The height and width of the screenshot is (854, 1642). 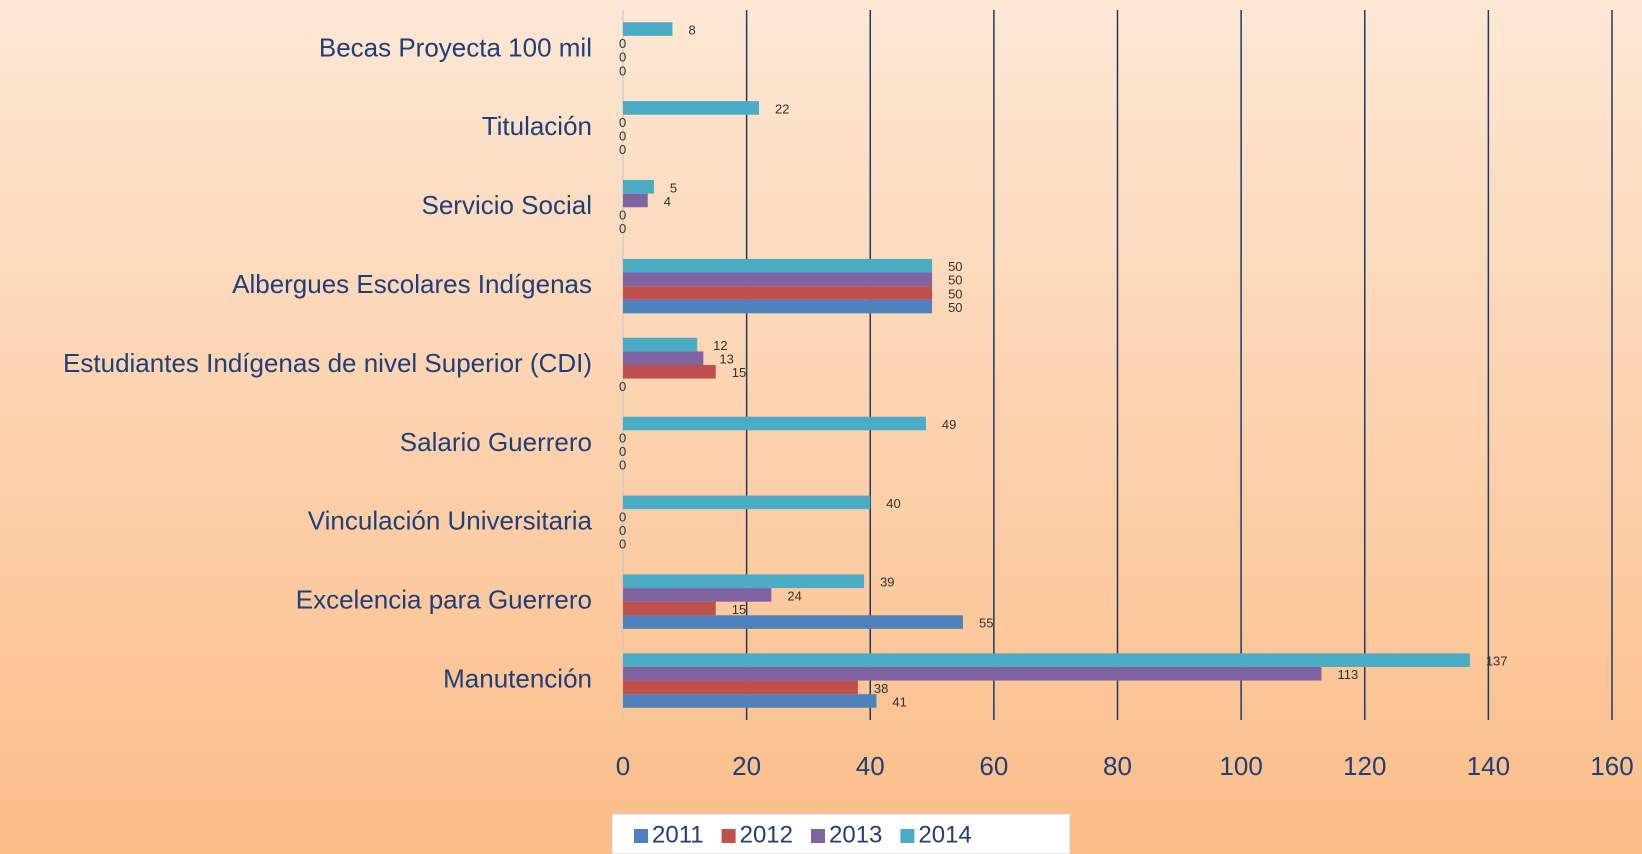 I want to click on legend-box, so click(x=841, y=833).